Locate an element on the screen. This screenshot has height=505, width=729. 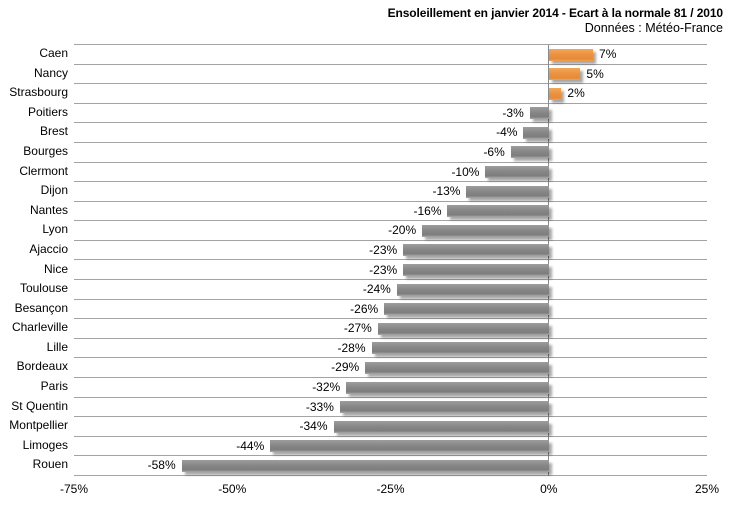
bar-value-label: -27% is located at coordinates (357, 328).